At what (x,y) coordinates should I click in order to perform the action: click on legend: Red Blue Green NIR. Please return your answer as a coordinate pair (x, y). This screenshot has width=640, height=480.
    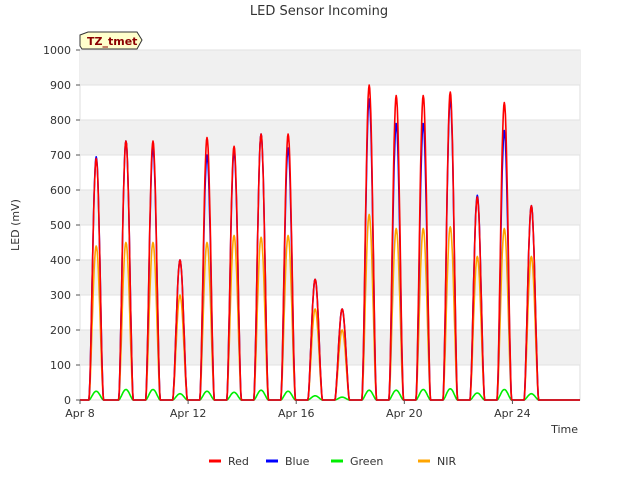
    Looking at the image, I should click on (332, 461).